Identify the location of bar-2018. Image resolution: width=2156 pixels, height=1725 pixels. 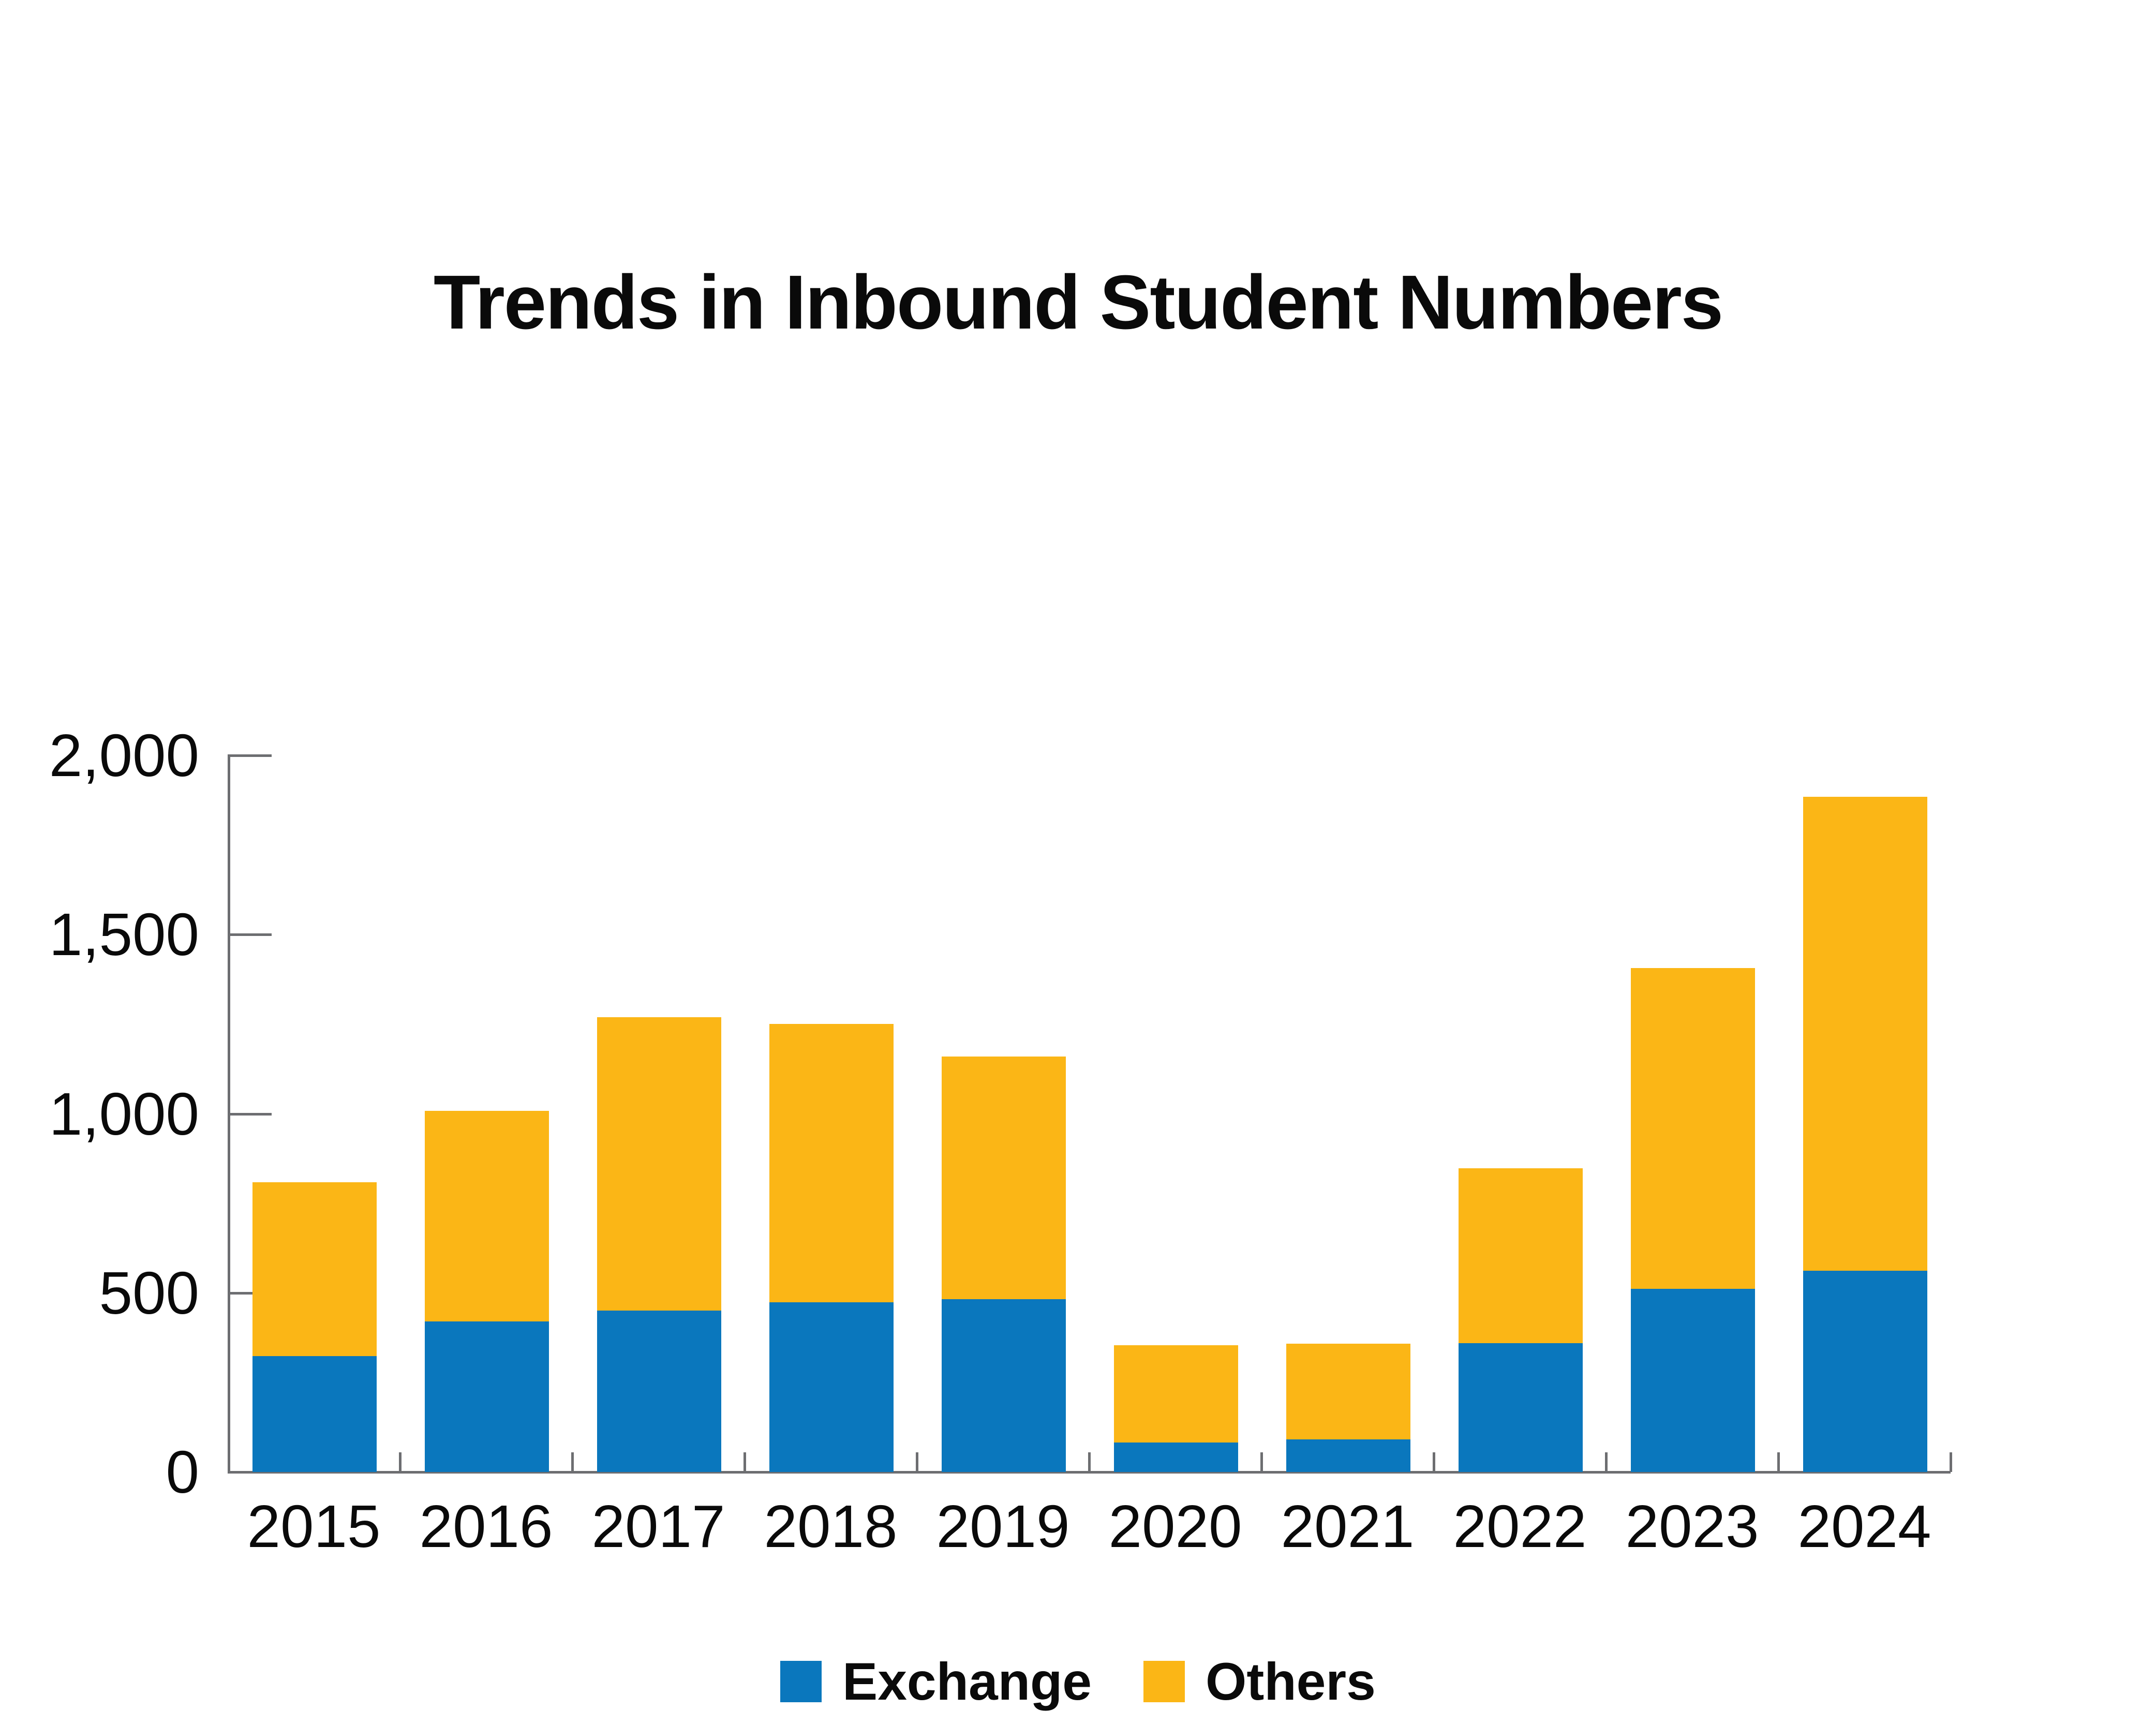
(831, 1248).